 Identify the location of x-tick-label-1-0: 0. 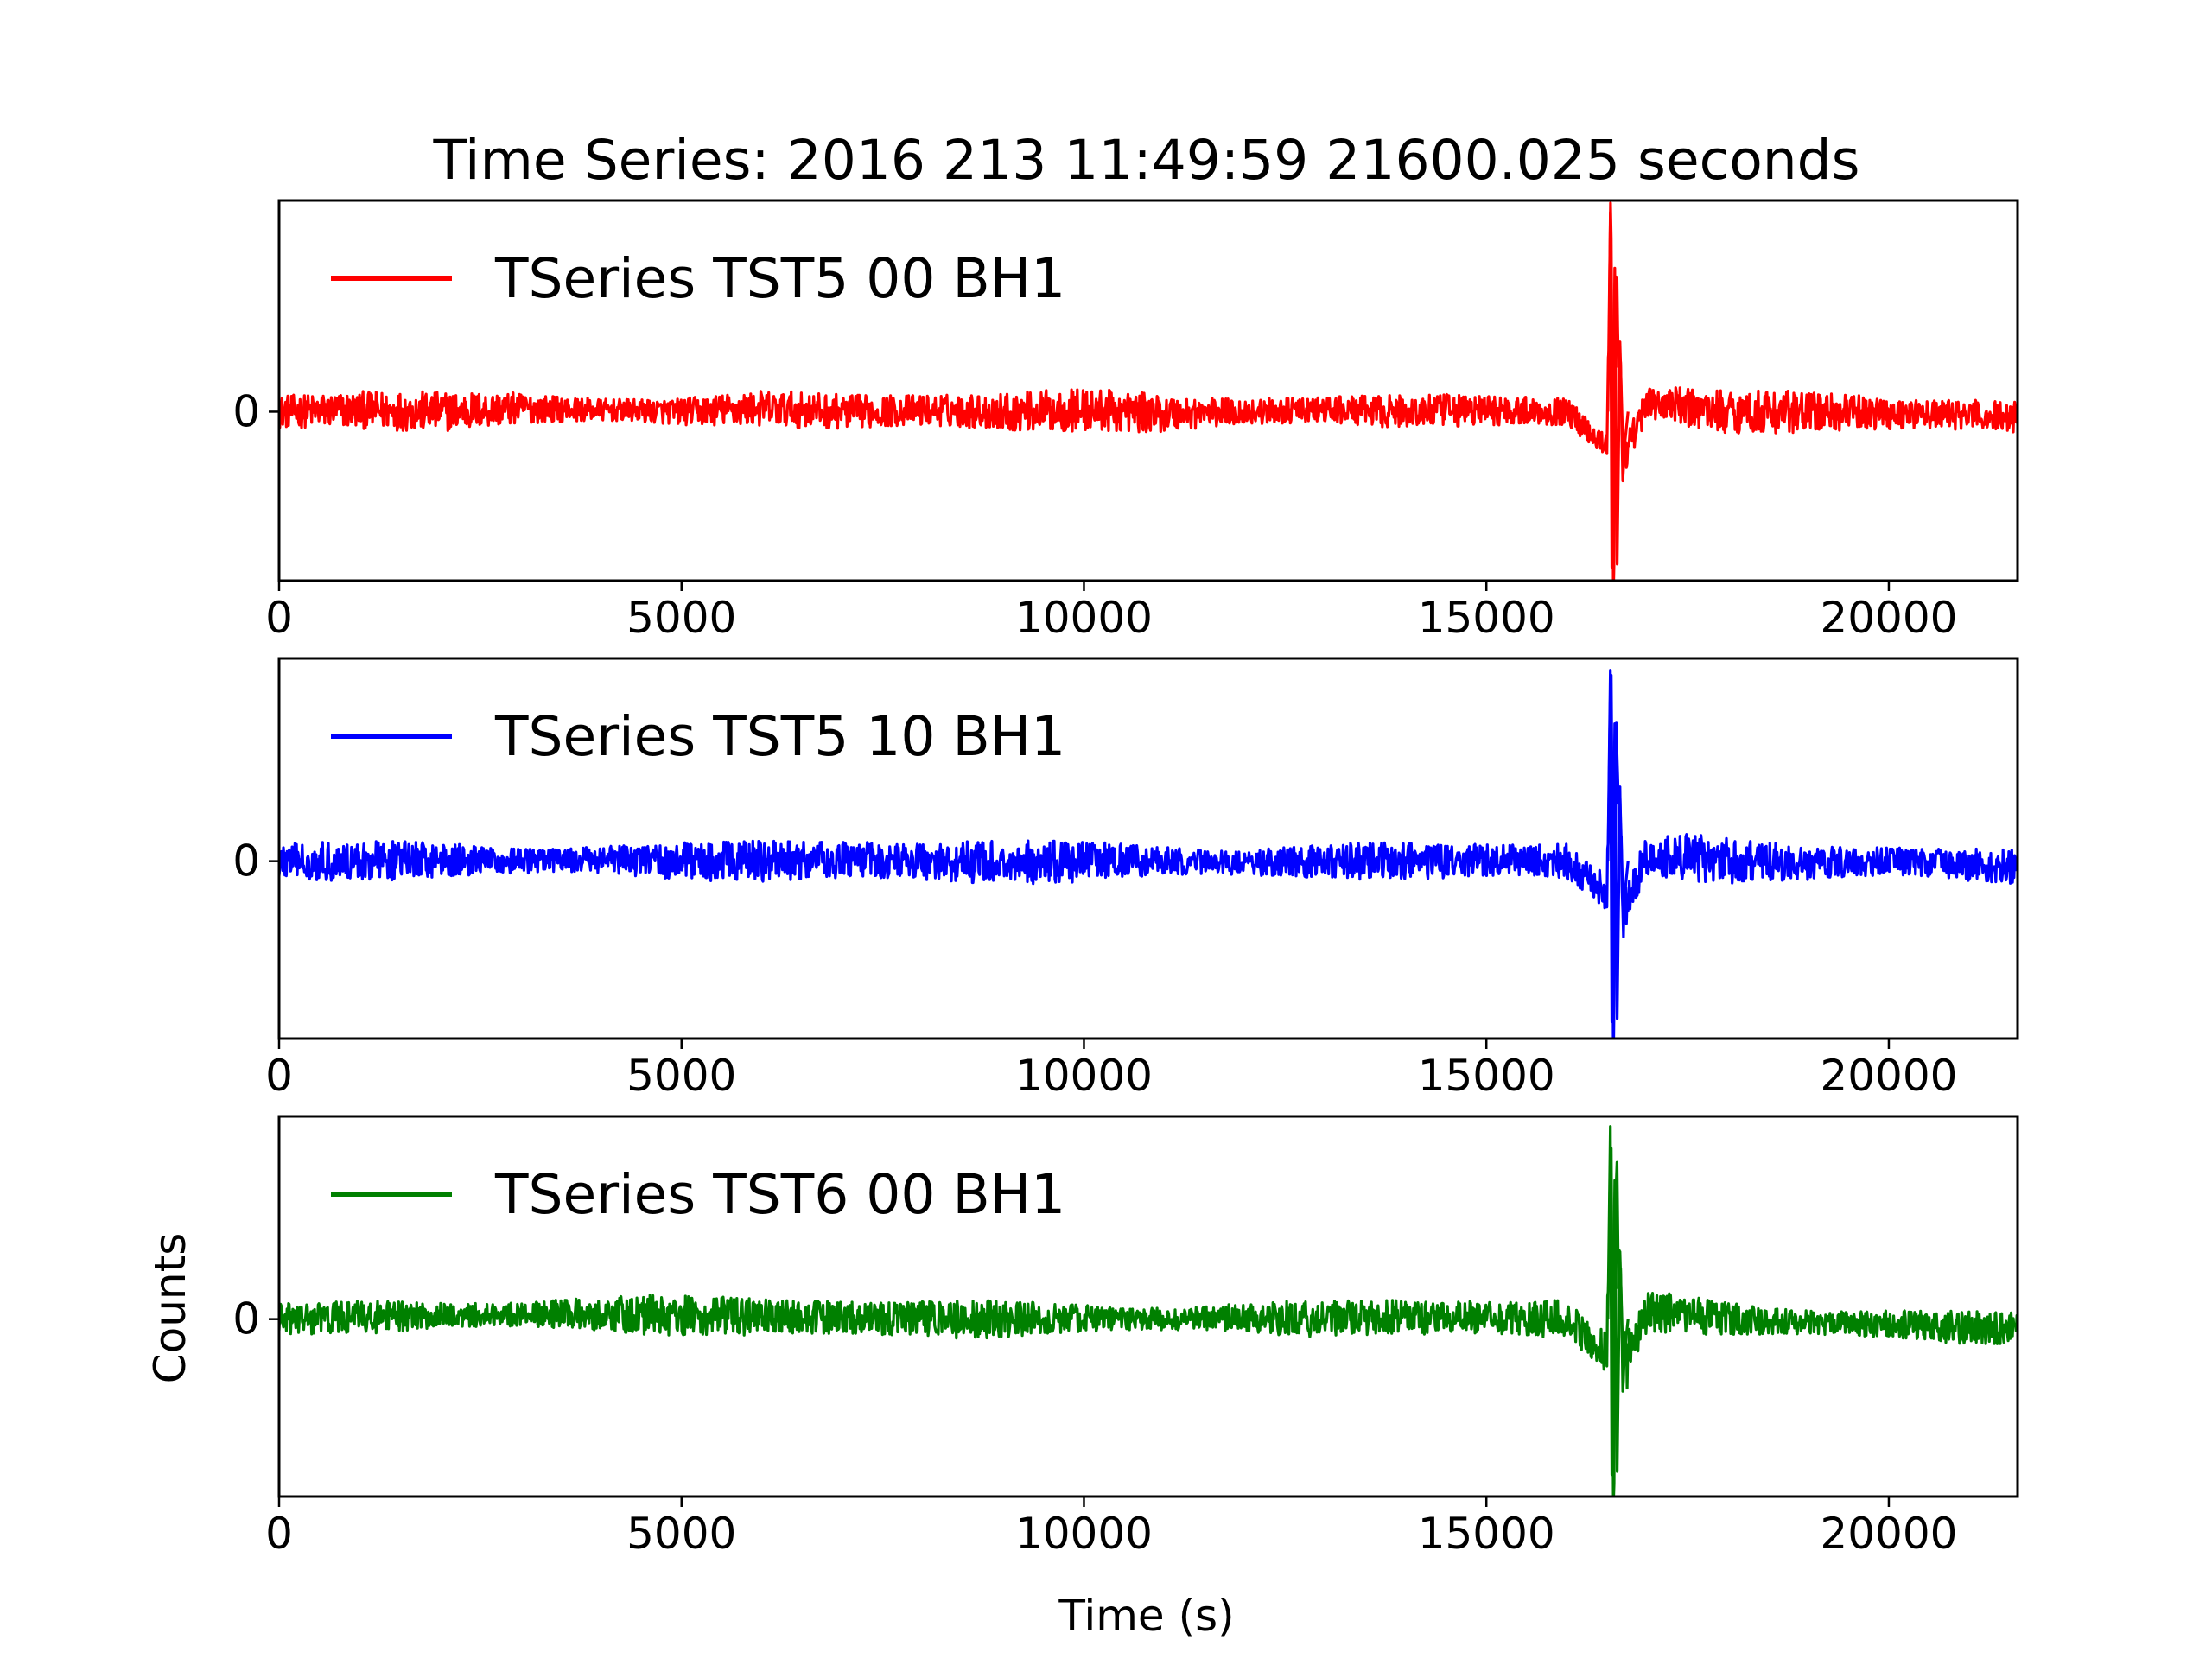
(279, 618).